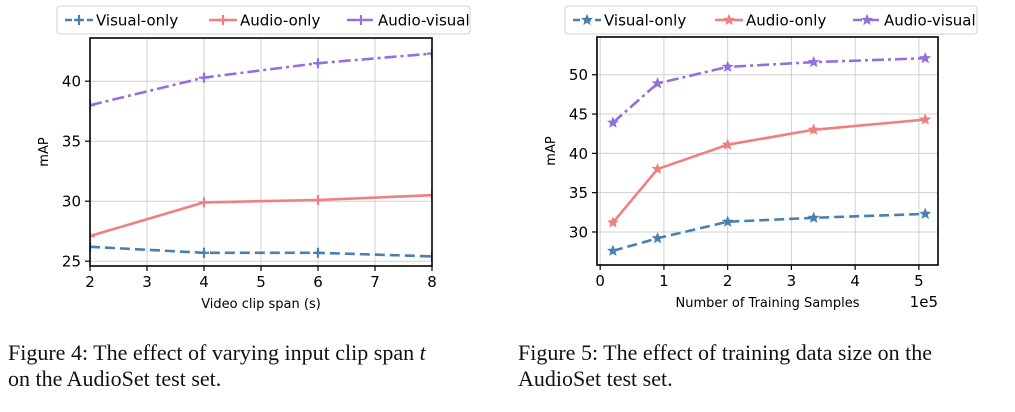 The image size is (1015, 412). Describe the element at coordinates (261, 304) in the screenshot. I see `x-axis-label: Video clip span (s)` at that location.